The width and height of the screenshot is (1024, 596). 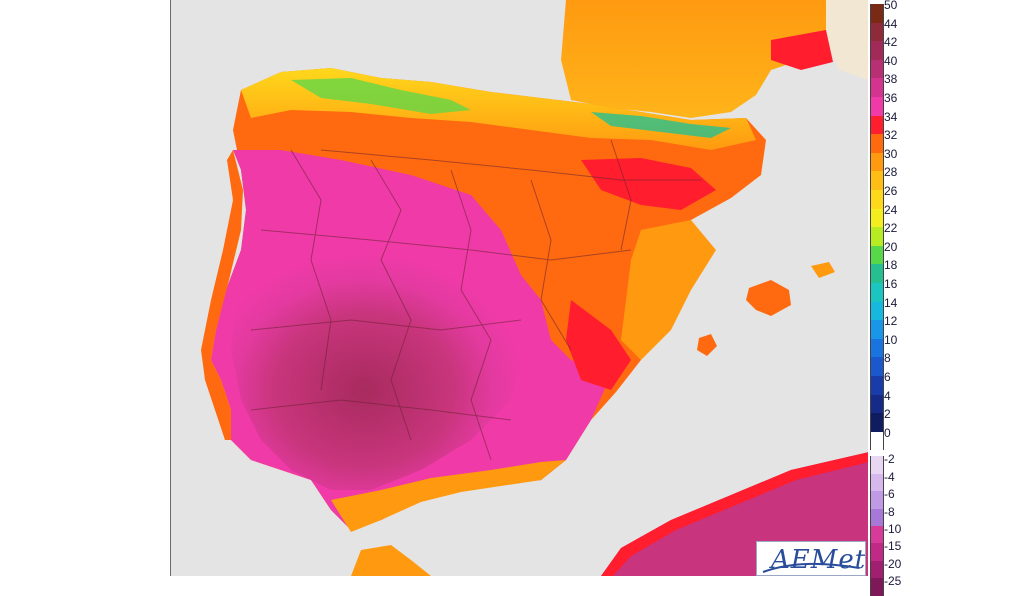 I want to click on aemet-logo: AEMet, so click(x=811, y=558).